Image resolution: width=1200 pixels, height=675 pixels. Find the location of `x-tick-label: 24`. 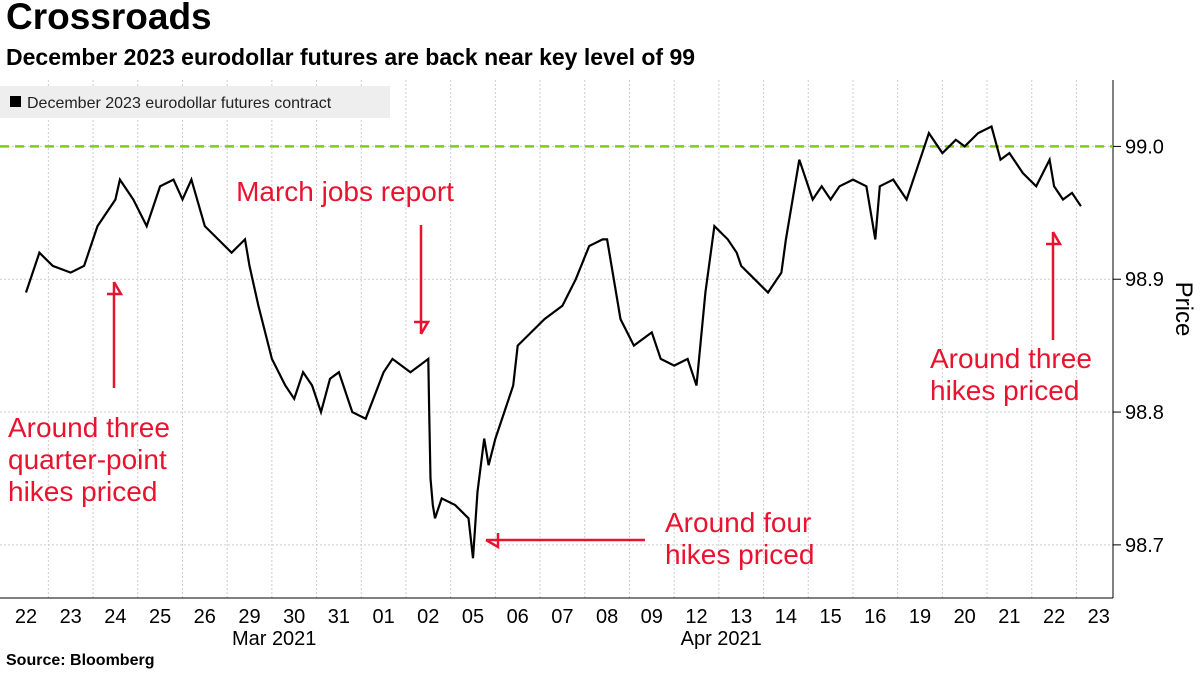

x-tick-label: 24 is located at coordinates (115, 617).